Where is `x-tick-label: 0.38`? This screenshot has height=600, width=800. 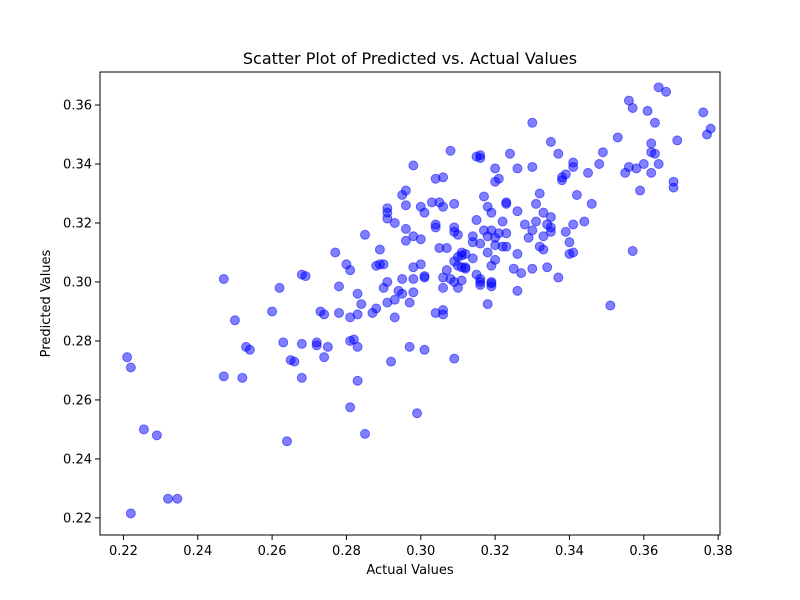 x-tick-label: 0.38 is located at coordinates (718, 551).